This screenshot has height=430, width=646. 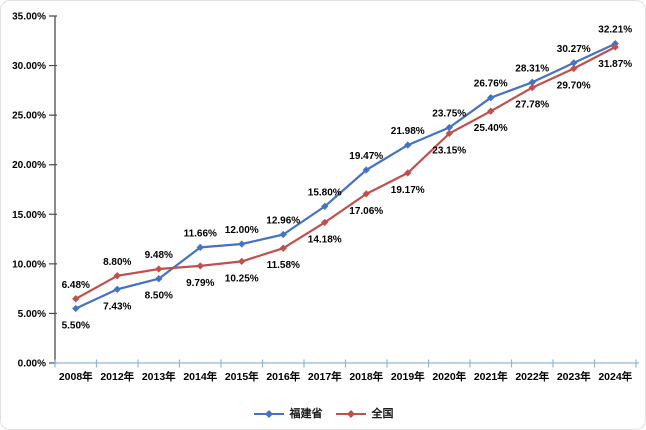 What do you see at coordinates (615, 30) in the screenshot?
I see `data-point-label-0: 32.21%` at bounding box center [615, 30].